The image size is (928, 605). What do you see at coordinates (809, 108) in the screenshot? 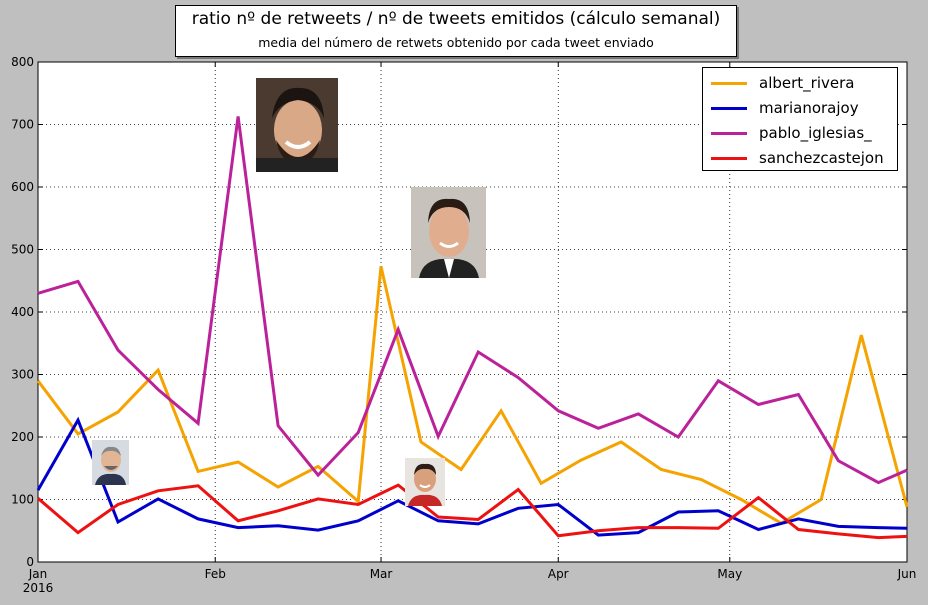
I see `legend-label: marianorajoy` at bounding box center [809, 108].